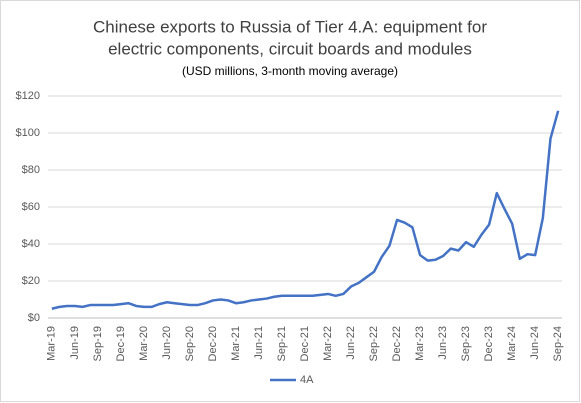  What do you see at coordinates (282, 343) in the screenshot?
I see `x-tick-label: Sep-21` at bounding box center [282, 343].